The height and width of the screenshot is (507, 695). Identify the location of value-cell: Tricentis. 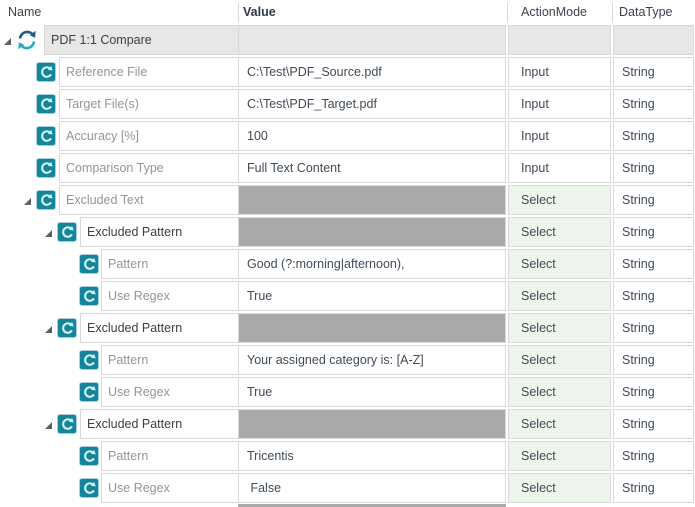
(372, 456).